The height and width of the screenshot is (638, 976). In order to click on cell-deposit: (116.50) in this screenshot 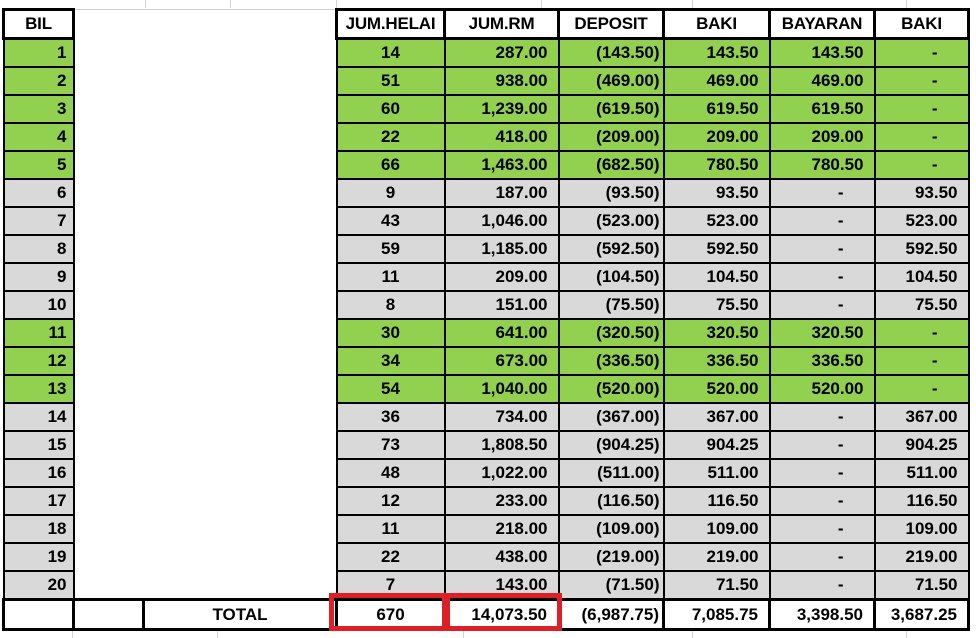, I will do `click(611, 501)`.